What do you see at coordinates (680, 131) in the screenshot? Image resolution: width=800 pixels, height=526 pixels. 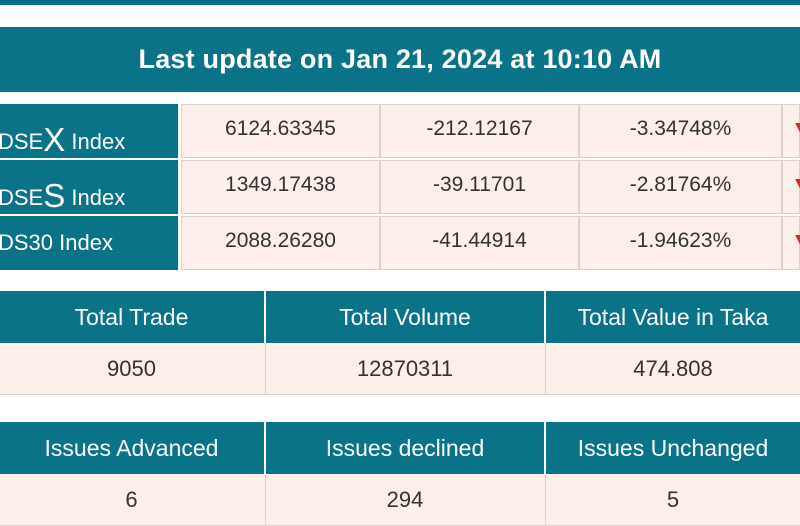 I see `index-percent: -3.34748%` at bounding box center [680, 131].